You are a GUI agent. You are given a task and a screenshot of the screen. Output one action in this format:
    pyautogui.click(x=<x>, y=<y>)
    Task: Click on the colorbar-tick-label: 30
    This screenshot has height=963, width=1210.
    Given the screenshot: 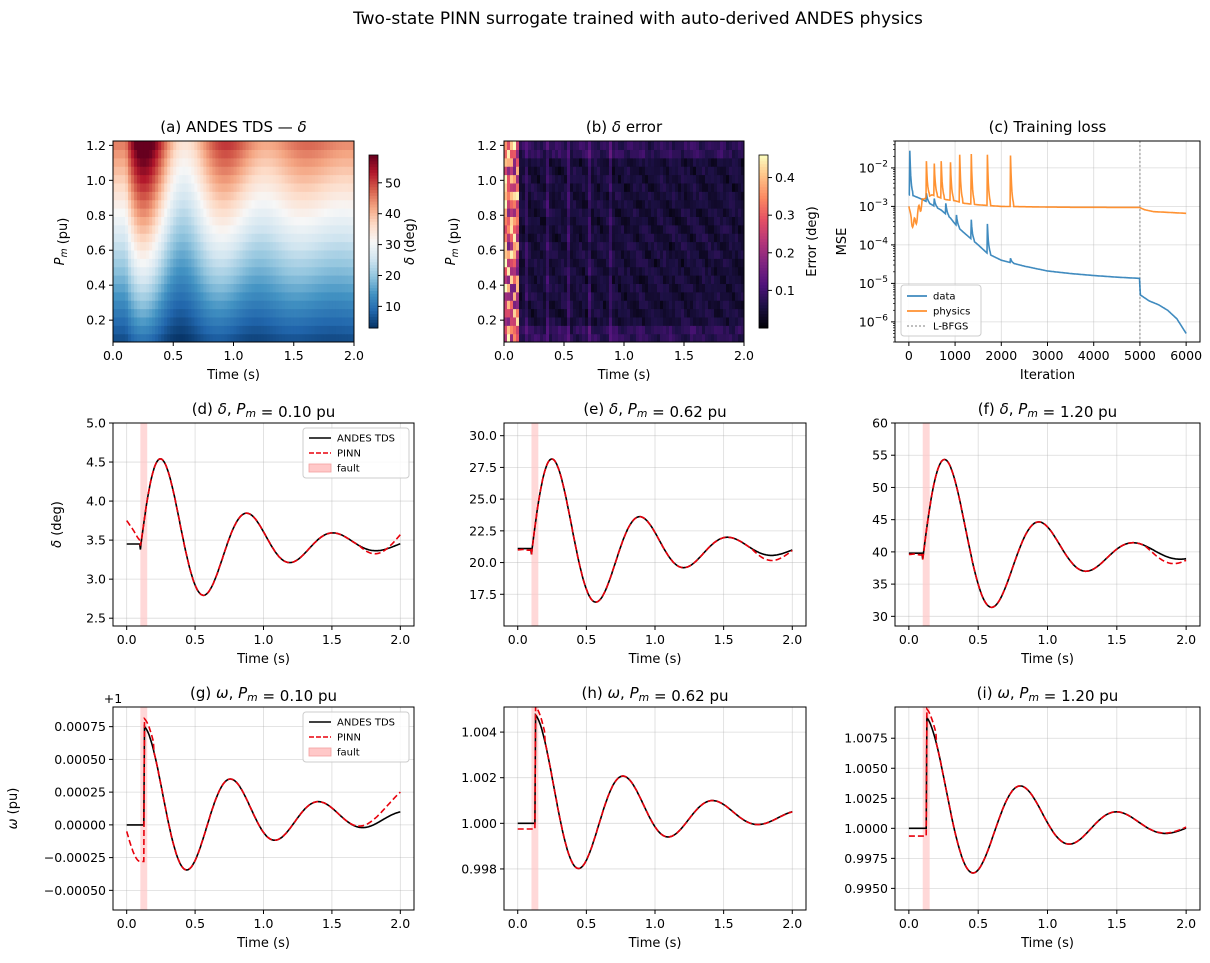 What is the action you would take?
    pyautogui.click(x=393, y=244)
    